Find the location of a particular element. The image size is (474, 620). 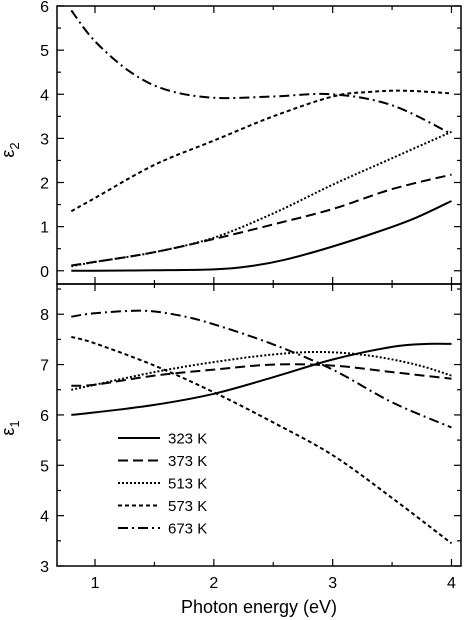

xtick-label: 4 is located at coordinates (451, 583).